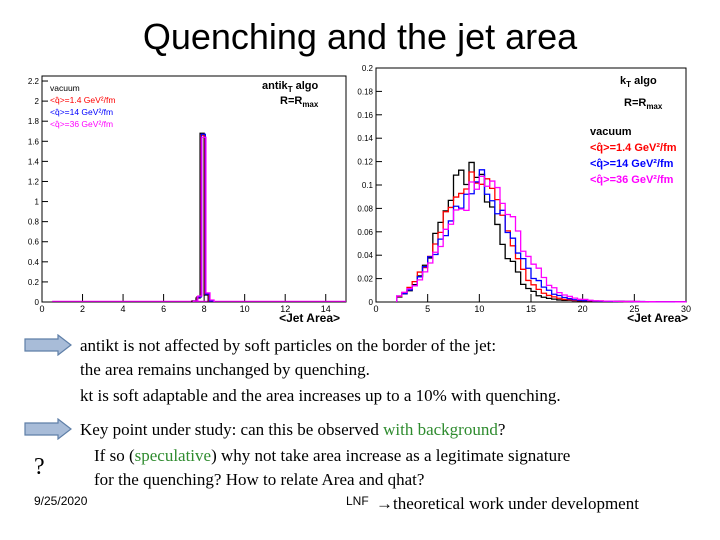 Image resolution: width=720 pixels, height=540 pixels. I want to click on y-tick-label: 0.4, so click(34, 262).